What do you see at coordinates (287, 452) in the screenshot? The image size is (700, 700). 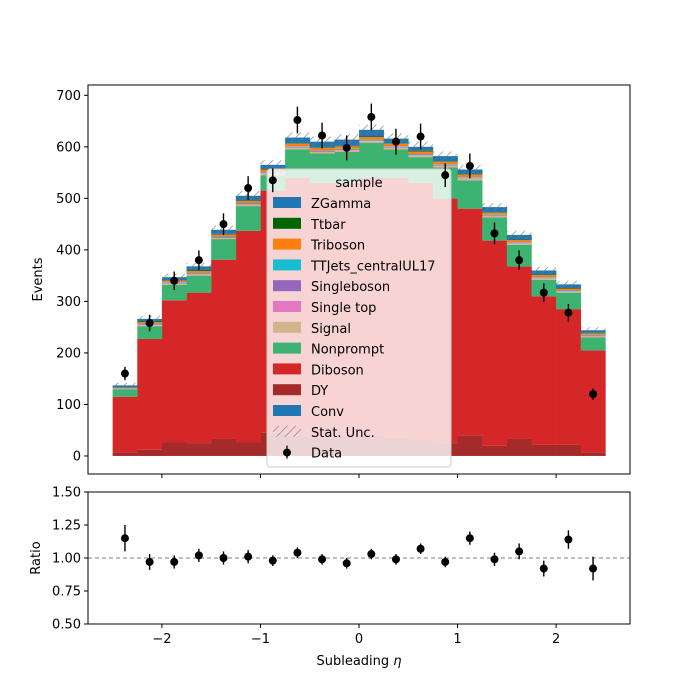 I see `legend-marker` at bounding box center [287, 452].